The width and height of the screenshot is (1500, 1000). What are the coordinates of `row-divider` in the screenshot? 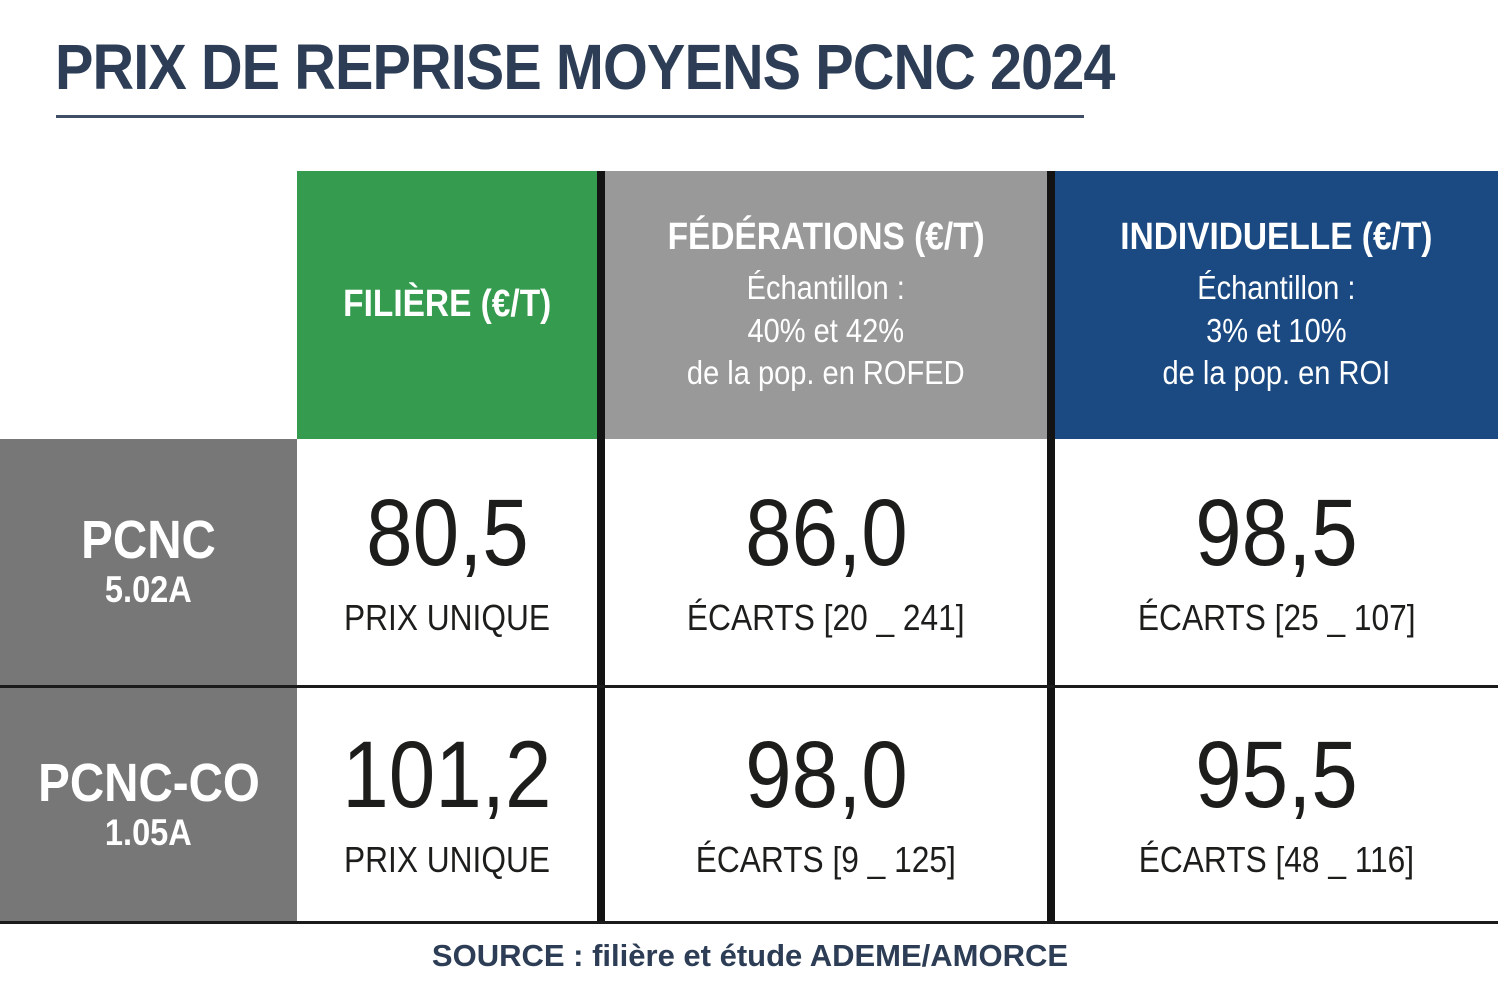 It's located at (749, 686).